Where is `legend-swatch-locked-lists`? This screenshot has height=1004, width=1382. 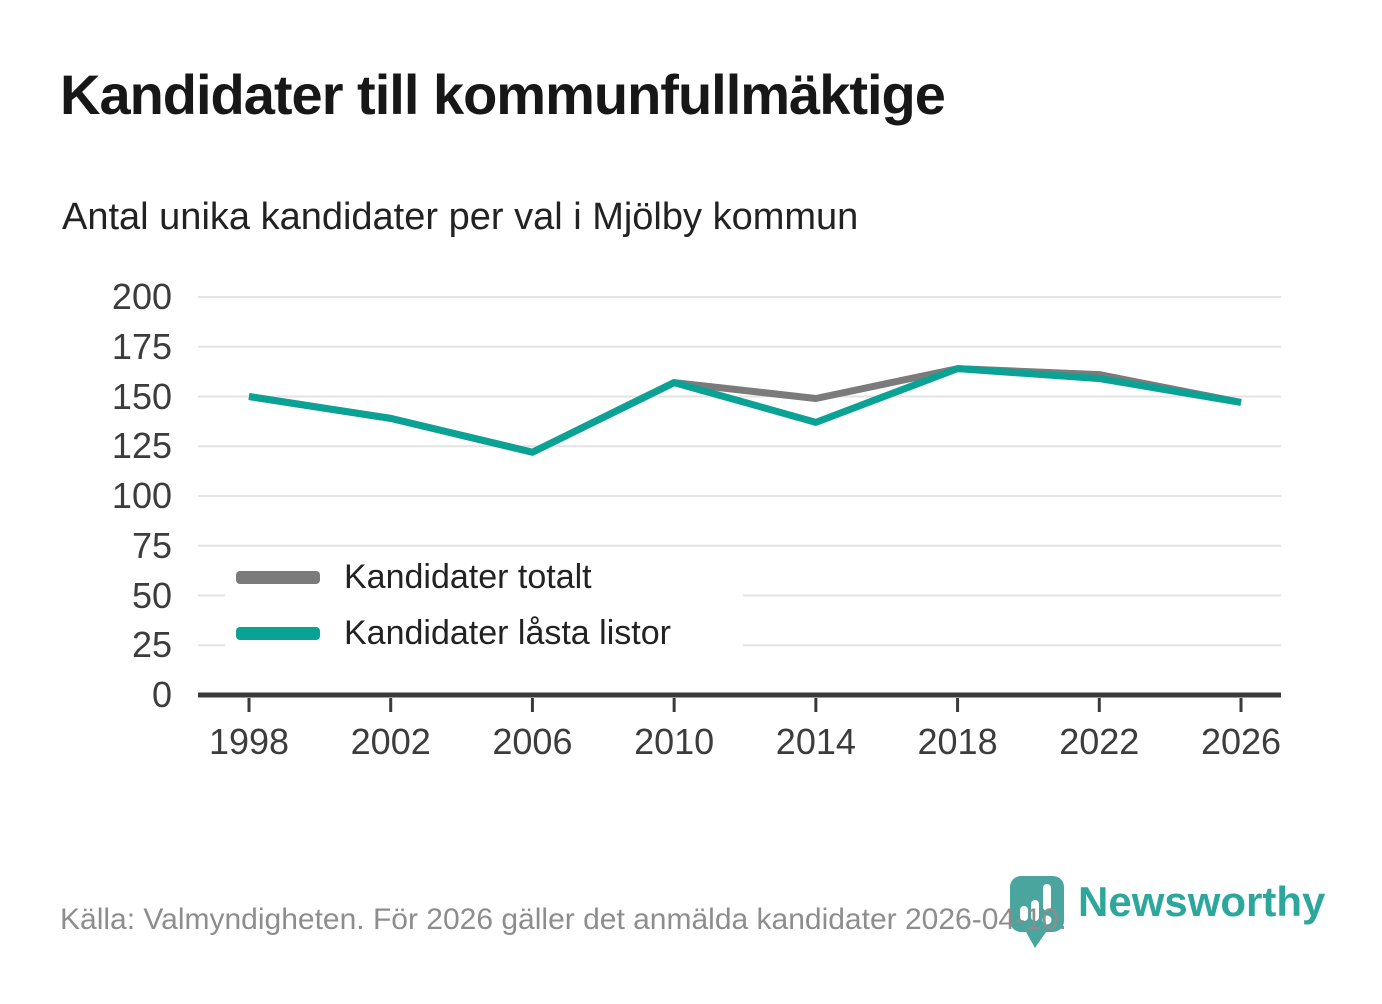 legend-swatch-locked-lists is located at coordinates (278, 633).